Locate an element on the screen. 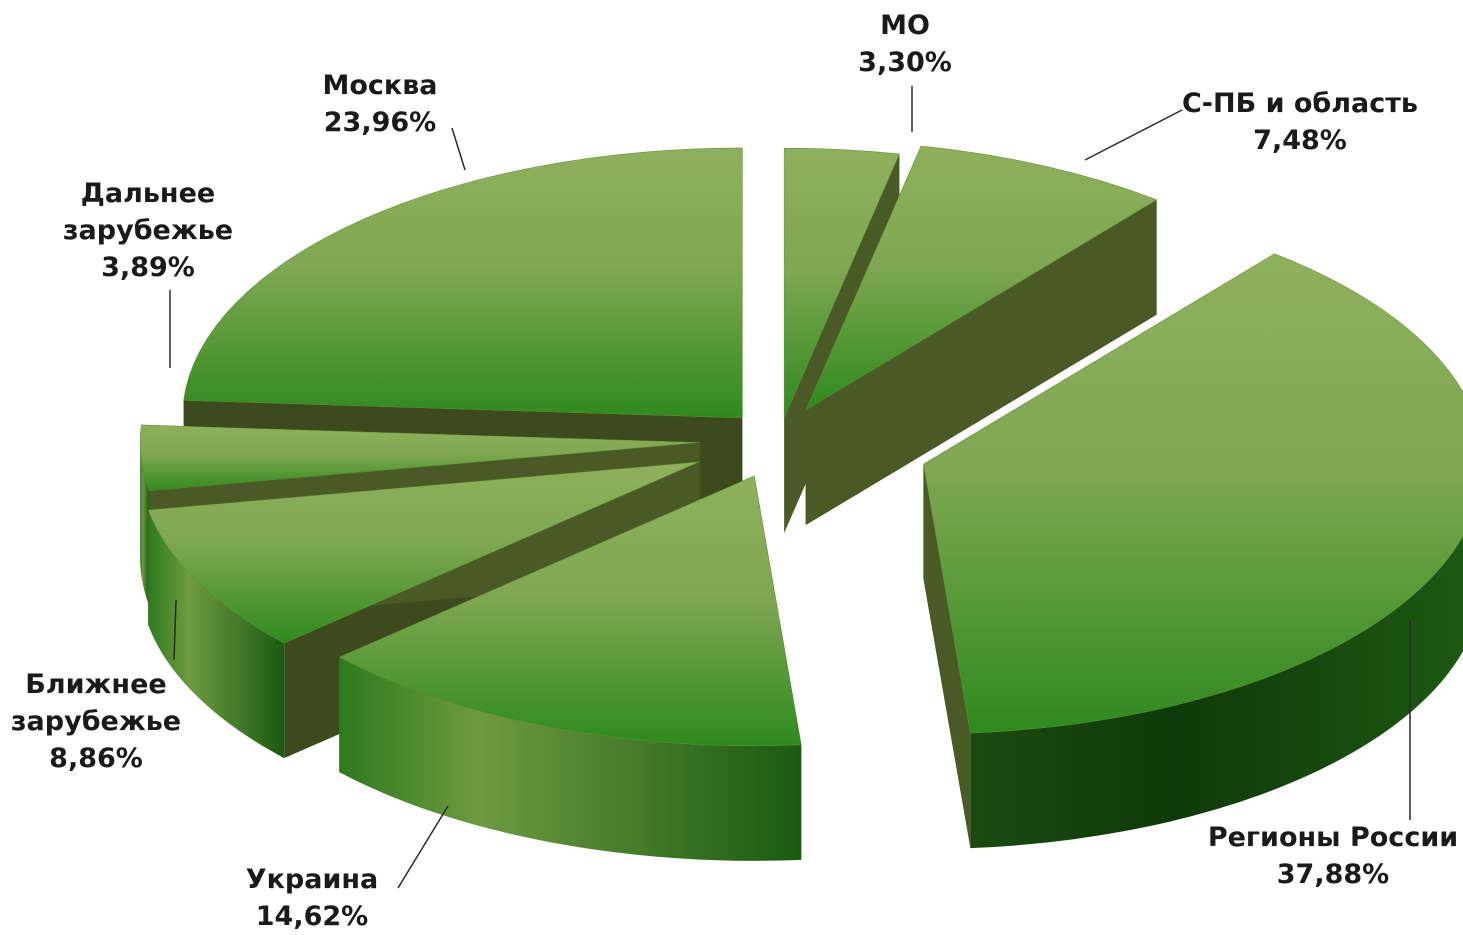  slice-value-label: 8,86% is located at coordinates (96, 758).